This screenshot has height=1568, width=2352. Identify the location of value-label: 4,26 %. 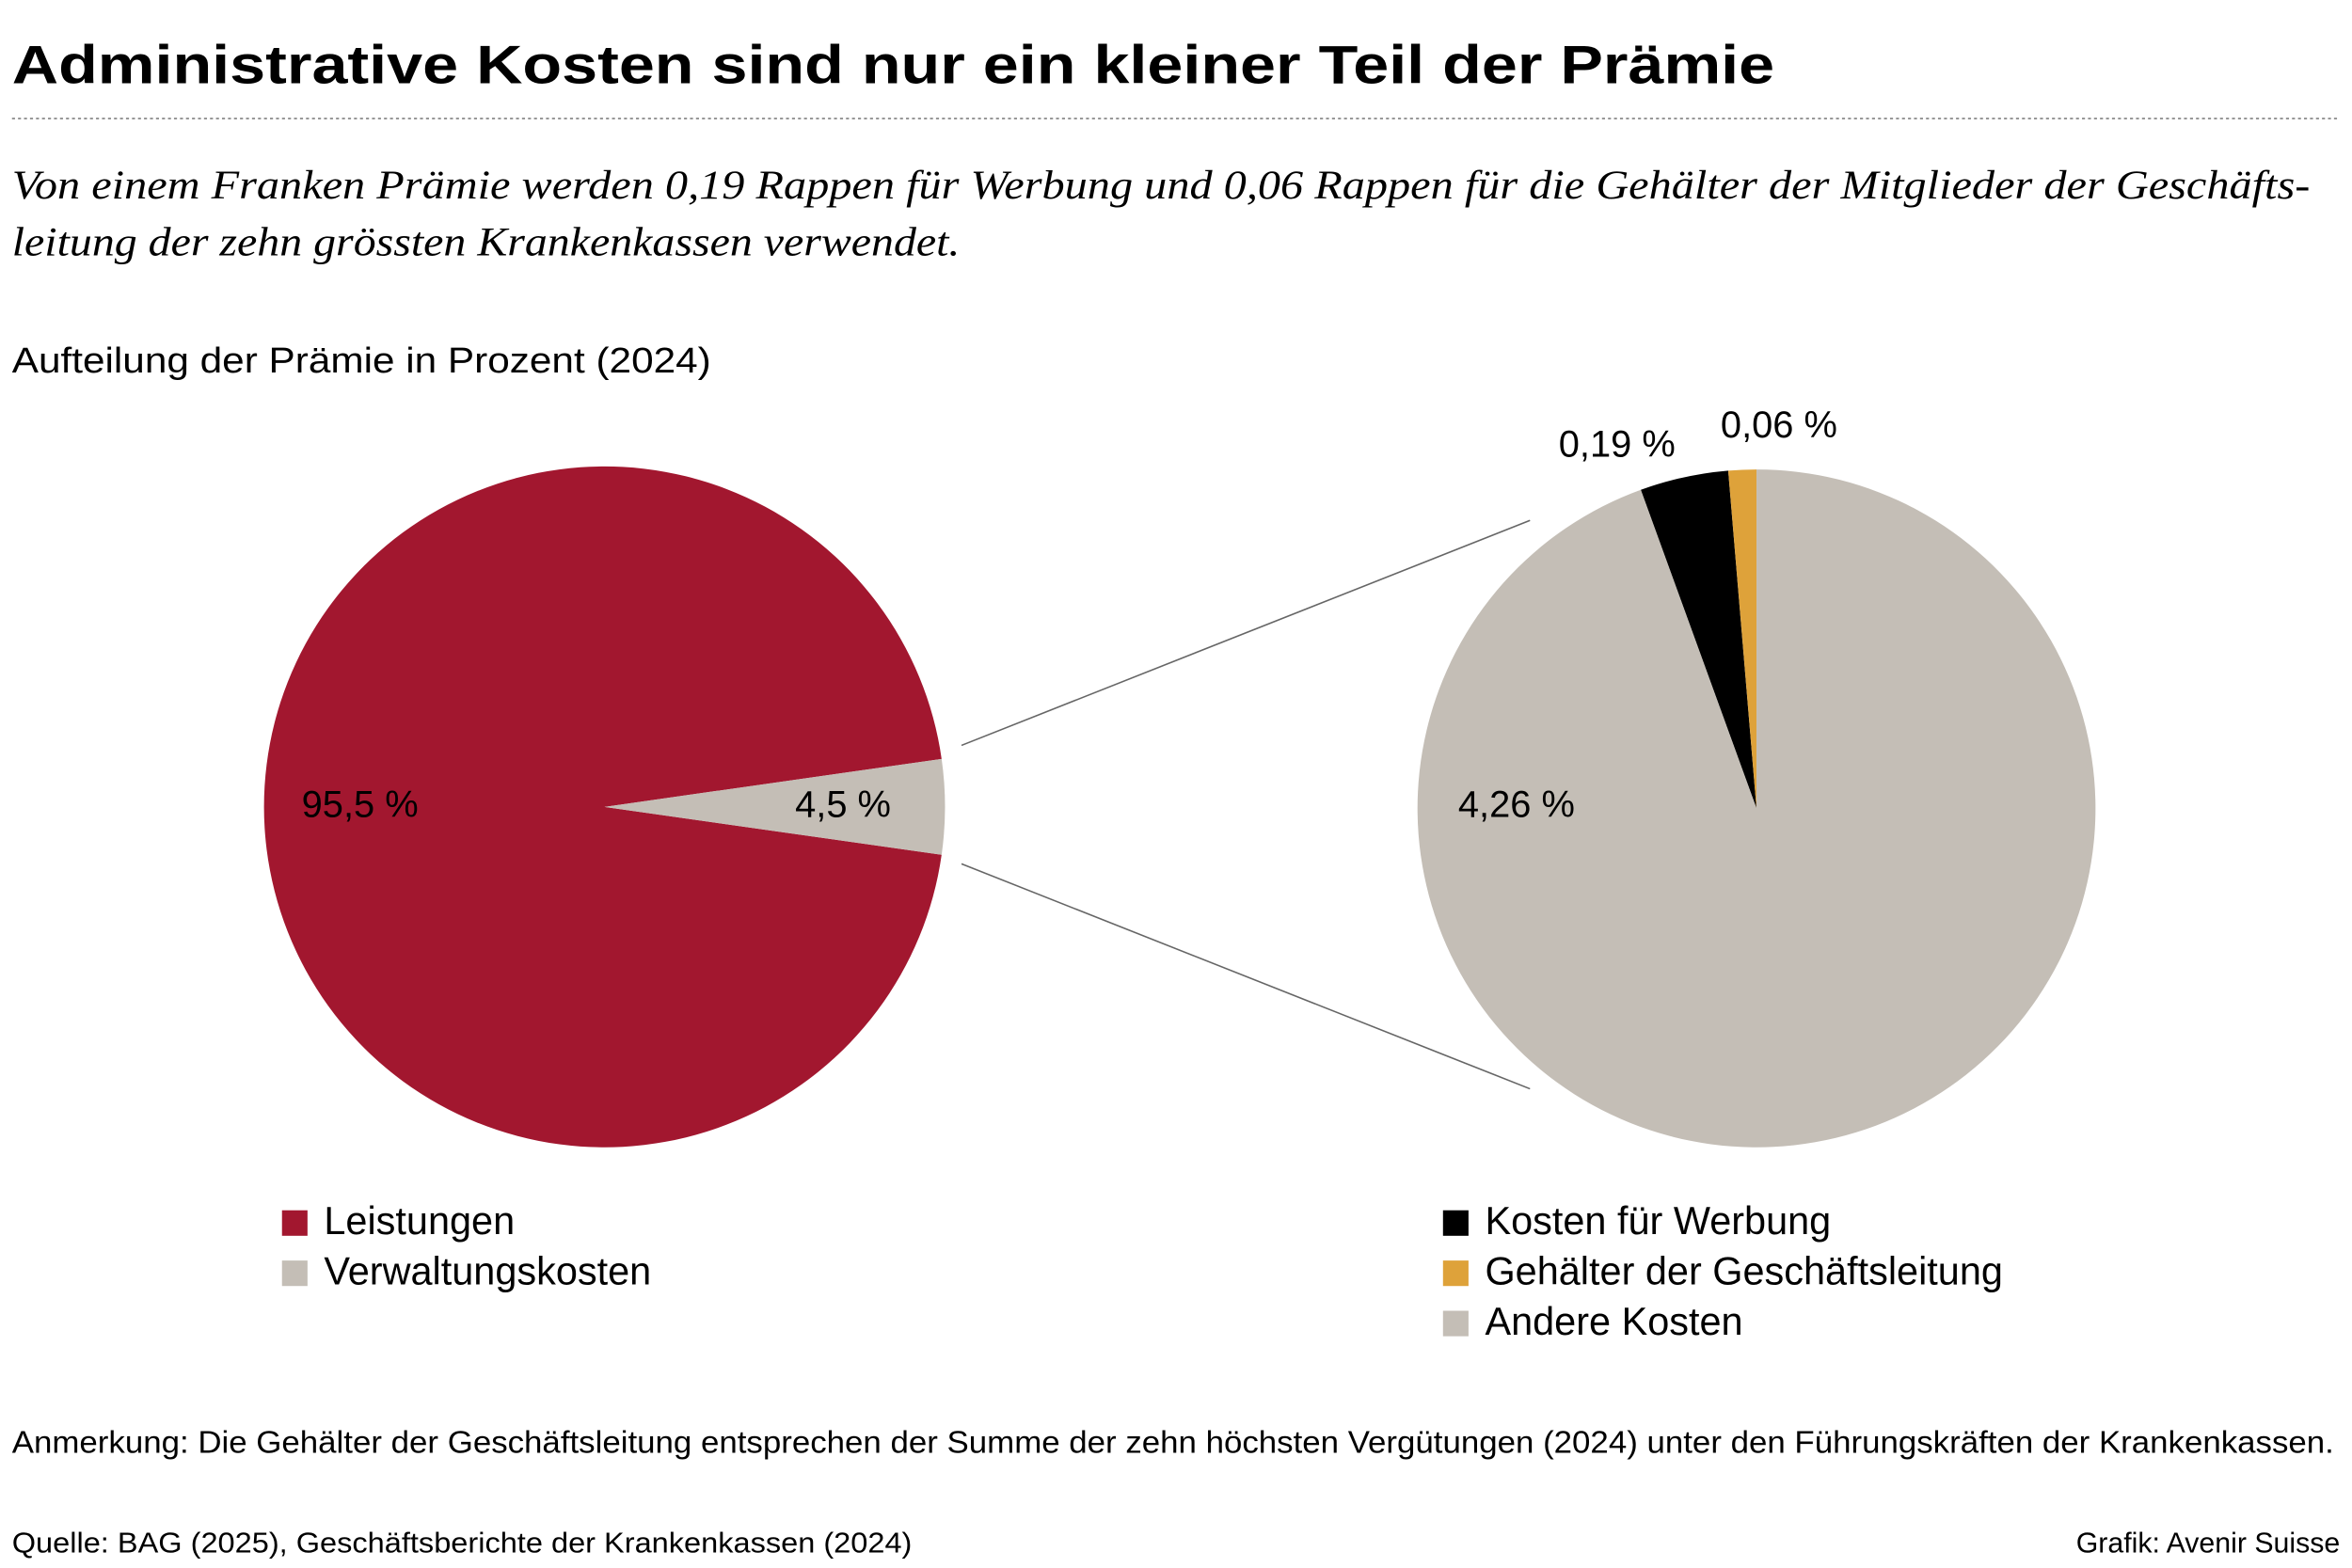
(1516, 804).